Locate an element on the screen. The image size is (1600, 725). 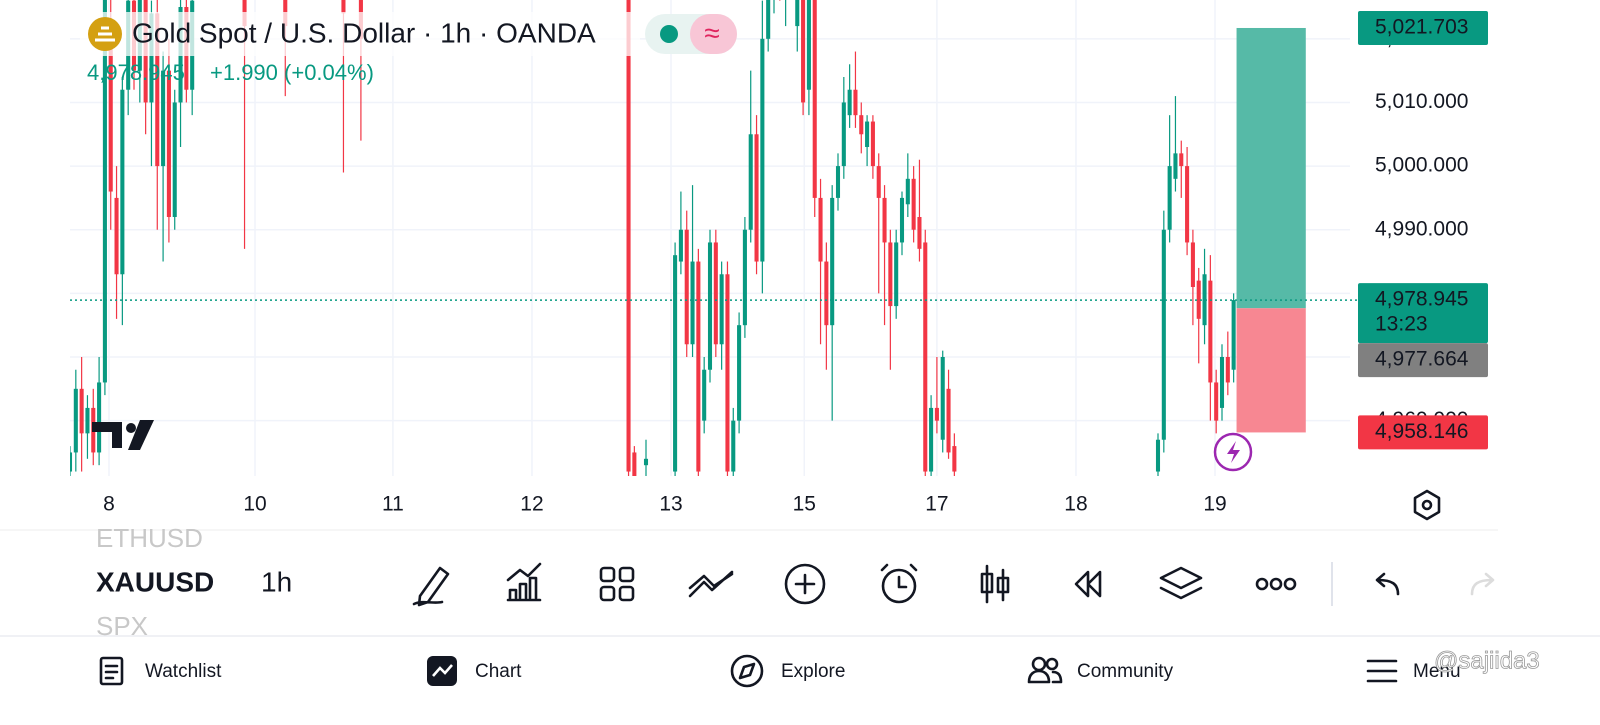
price-label: 4,958.146 is located at coordinates (1421, 431).